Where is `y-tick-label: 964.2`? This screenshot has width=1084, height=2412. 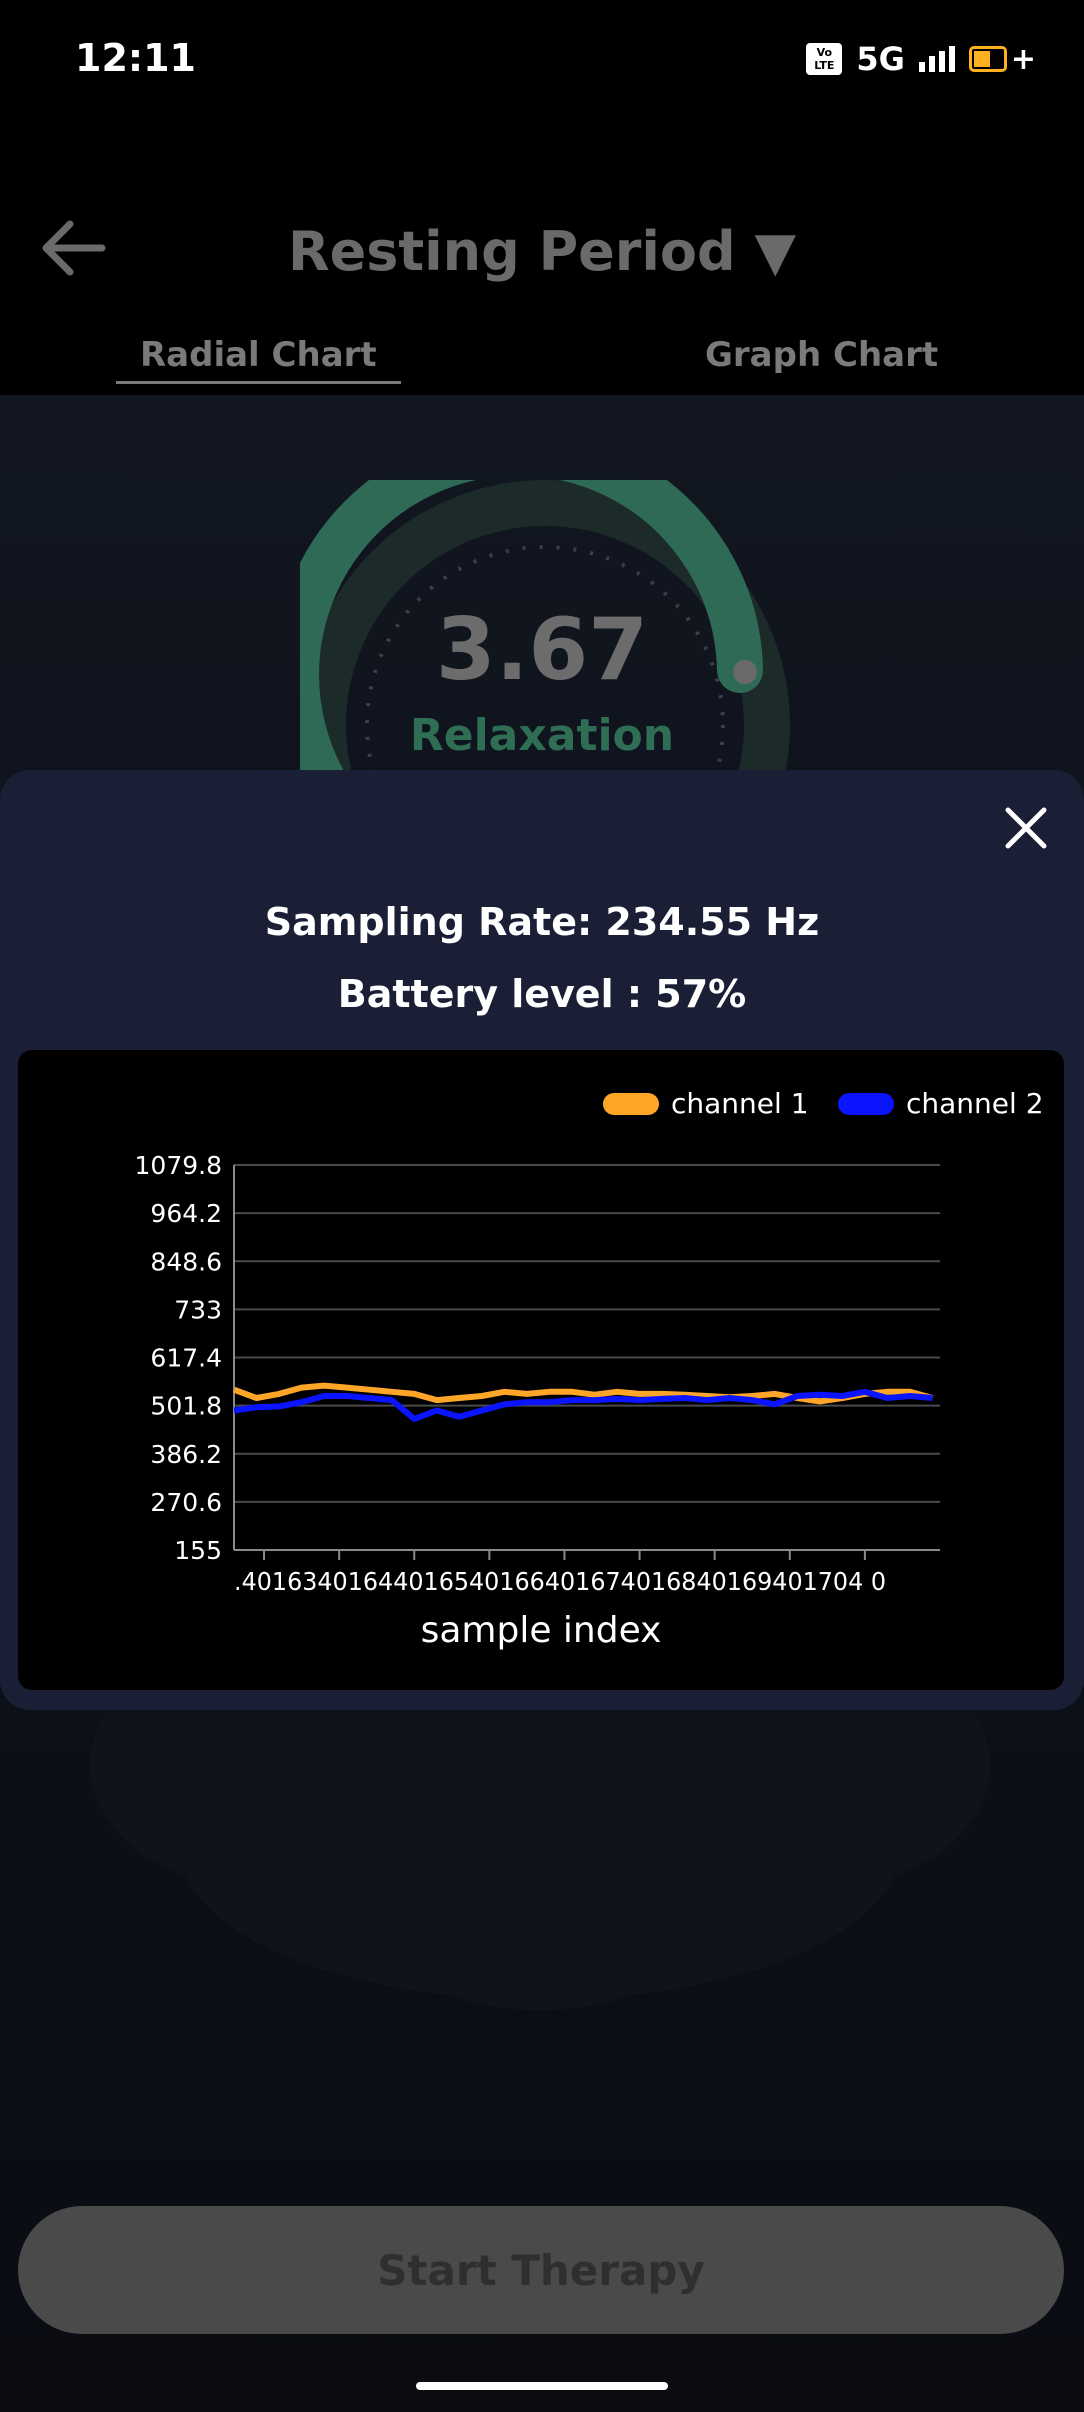
y-tick-label: 964.2 is located at coordinates (186, 1213).